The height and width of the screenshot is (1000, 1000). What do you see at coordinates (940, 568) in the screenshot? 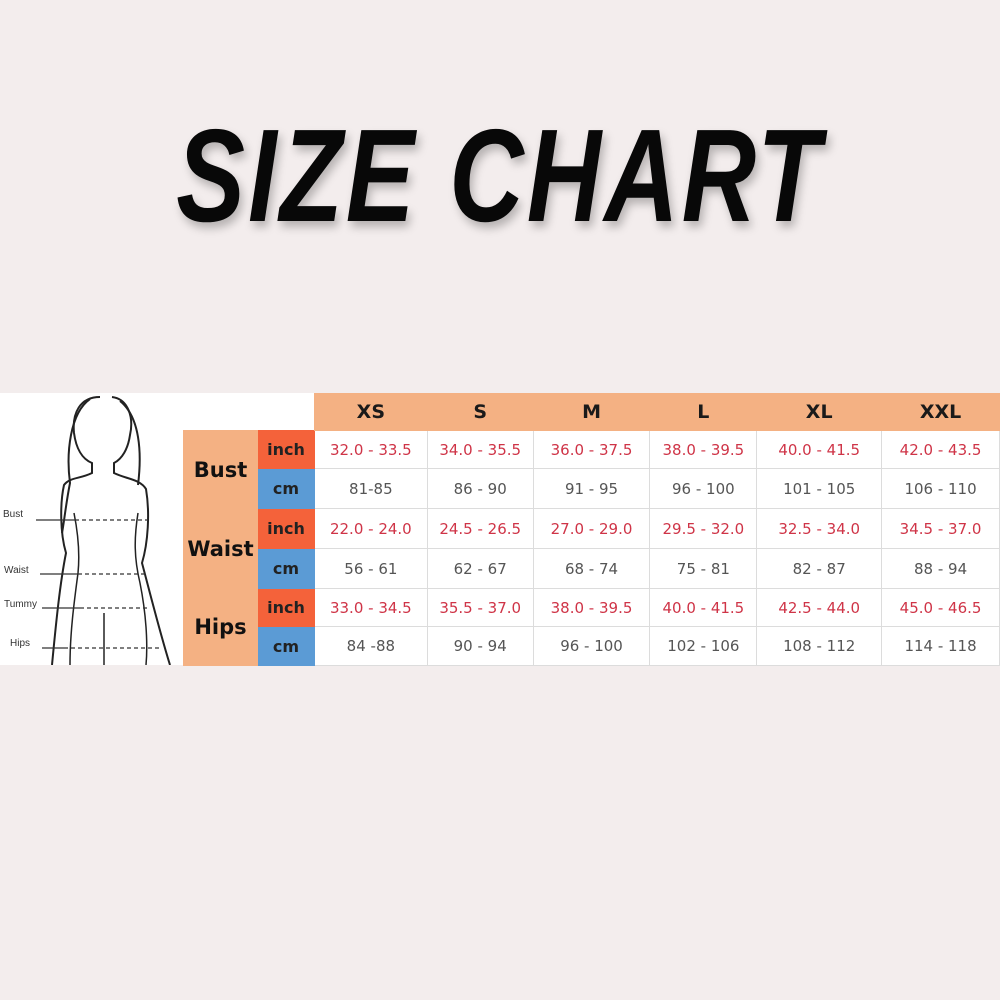
I see `value-cell: 88 - 94` at bounding box center [940, 568].